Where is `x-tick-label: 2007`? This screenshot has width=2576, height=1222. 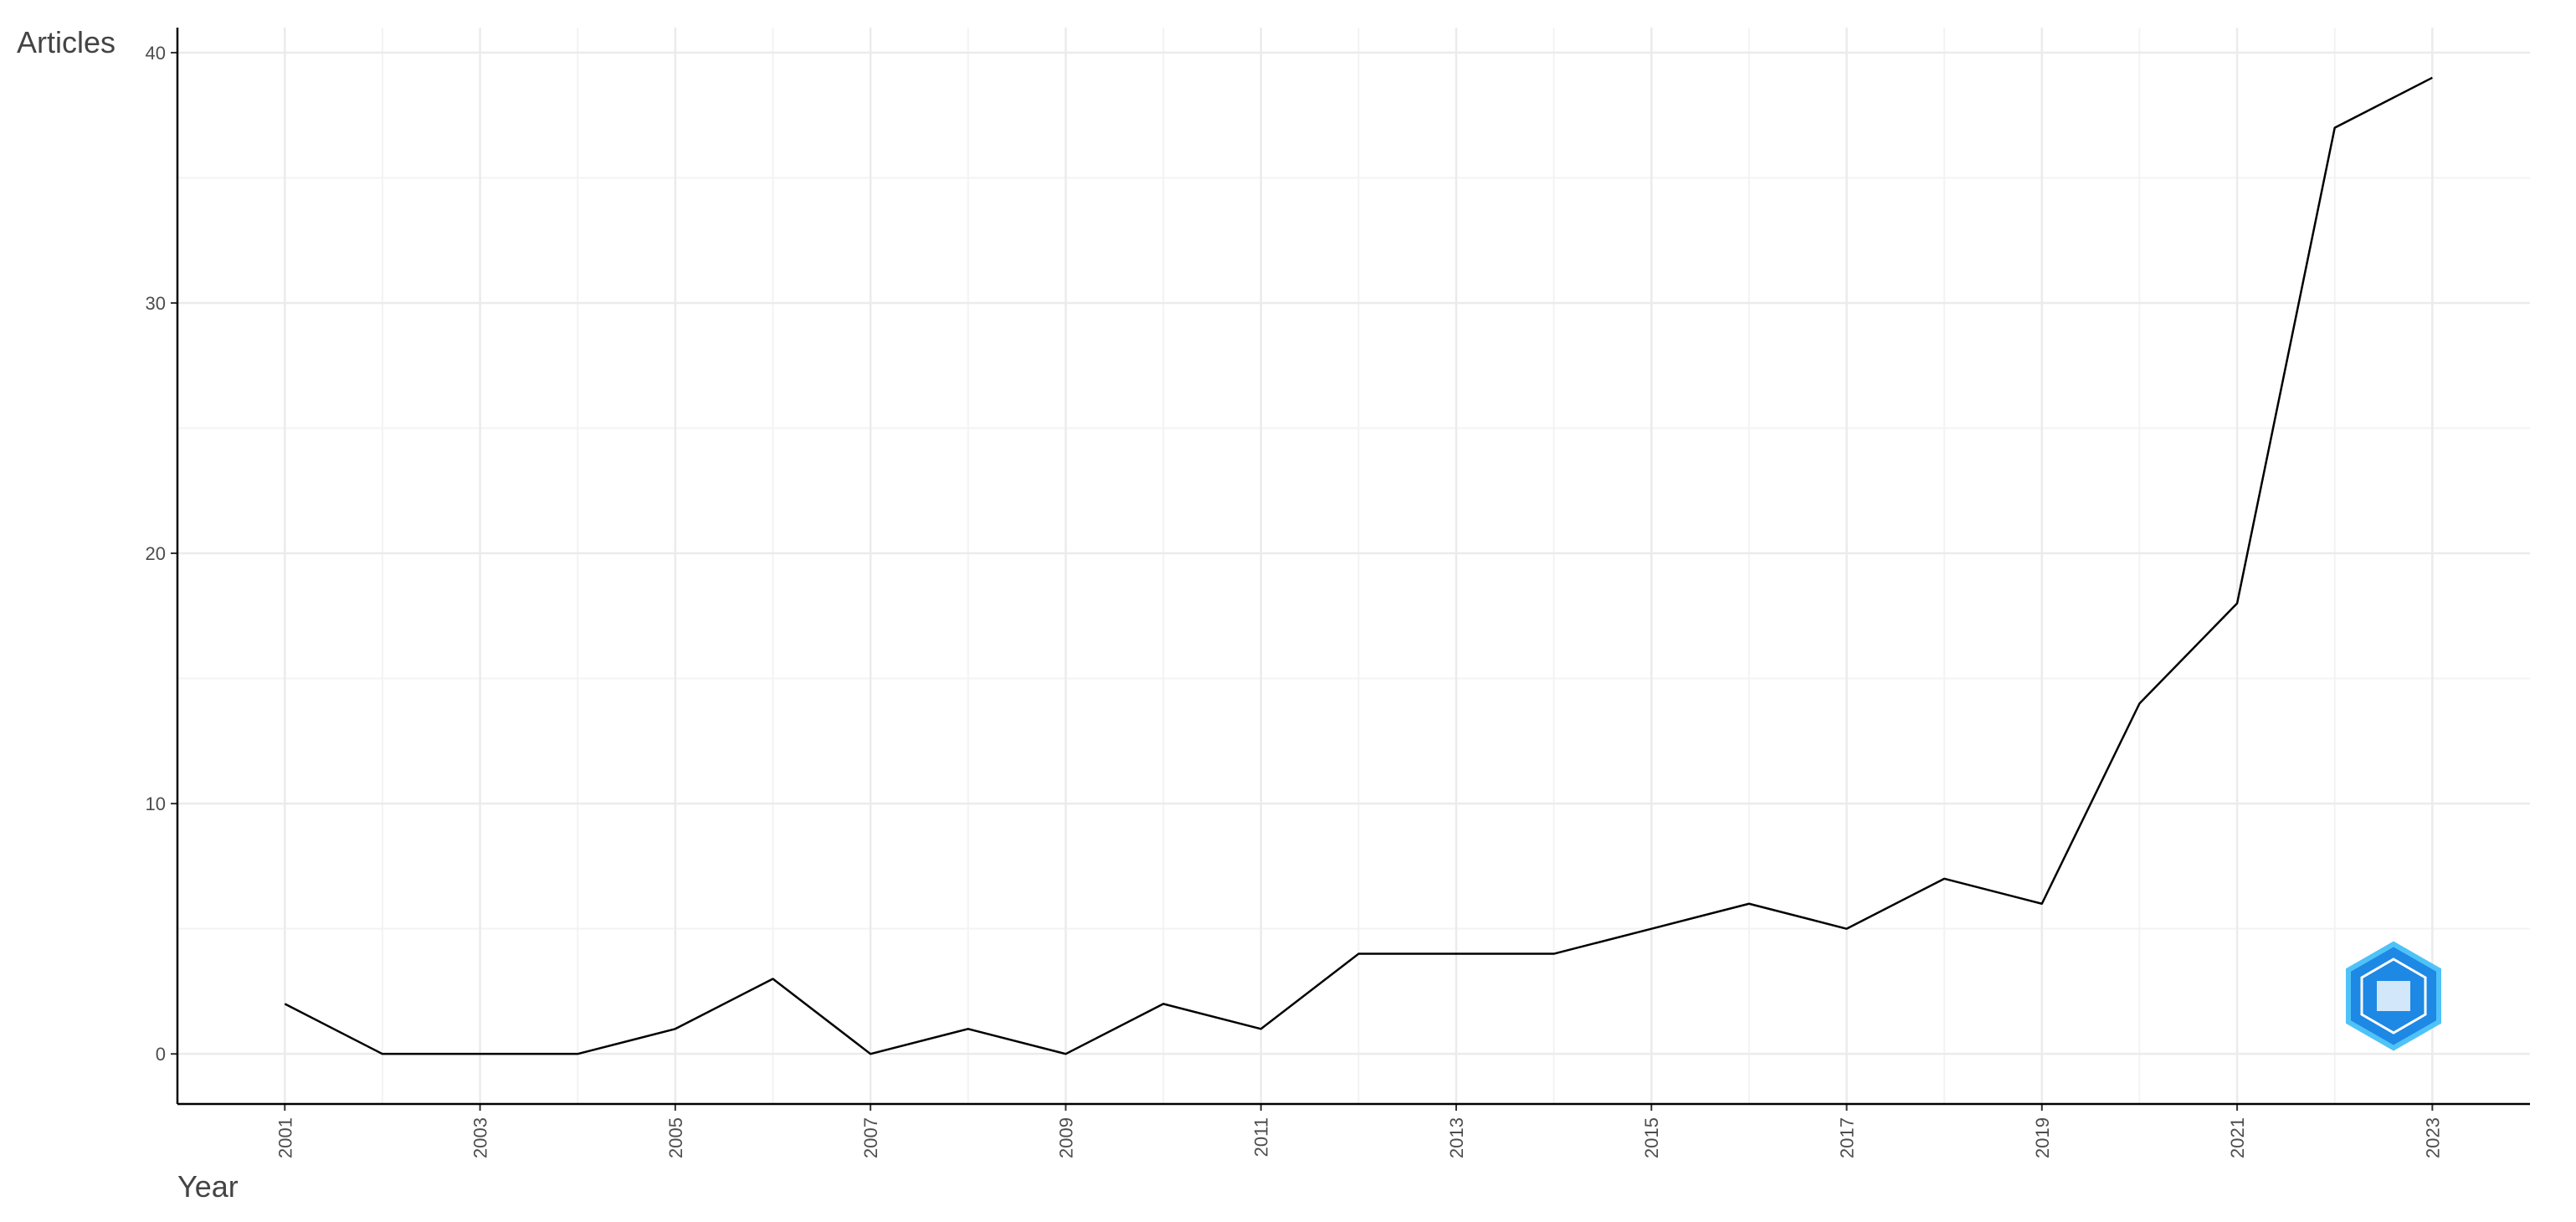
x-tick-label: 2007 is located at coordinates (870, 1137).